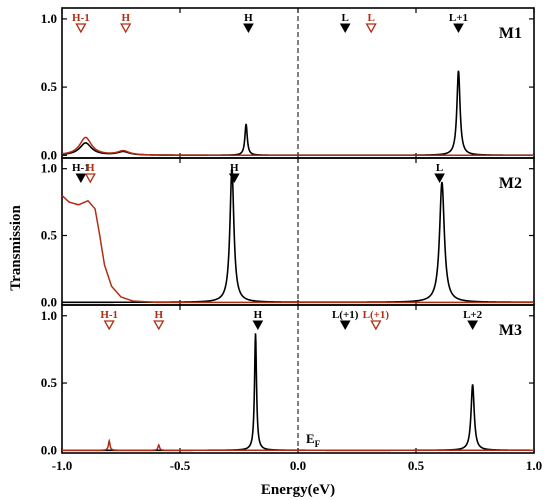 This screenshot has height=500, width=550. What do you see at coordinates (298, 465) in the screenshot?
I see `x-tick-label: 0.0` at bounding box center [298, 465].